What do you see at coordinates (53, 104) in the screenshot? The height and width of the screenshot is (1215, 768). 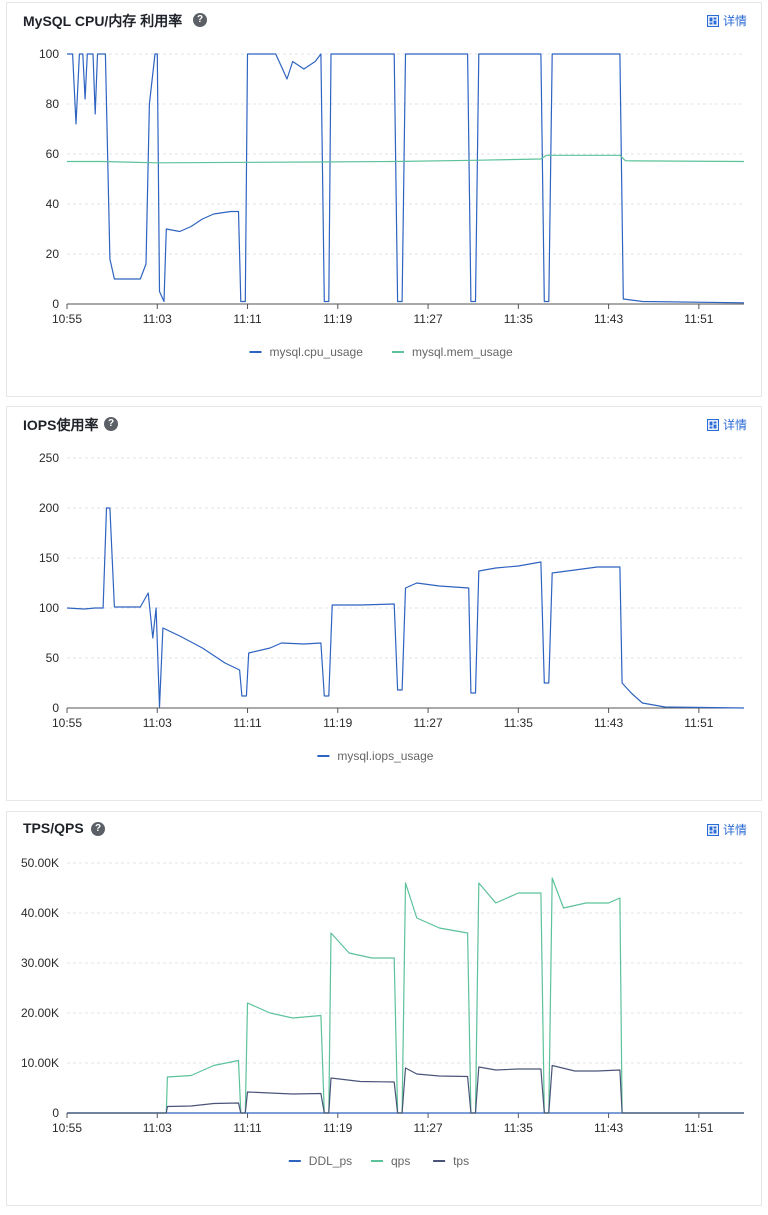 I see `y-tick-label: 80` at bounding box center [53, 104].